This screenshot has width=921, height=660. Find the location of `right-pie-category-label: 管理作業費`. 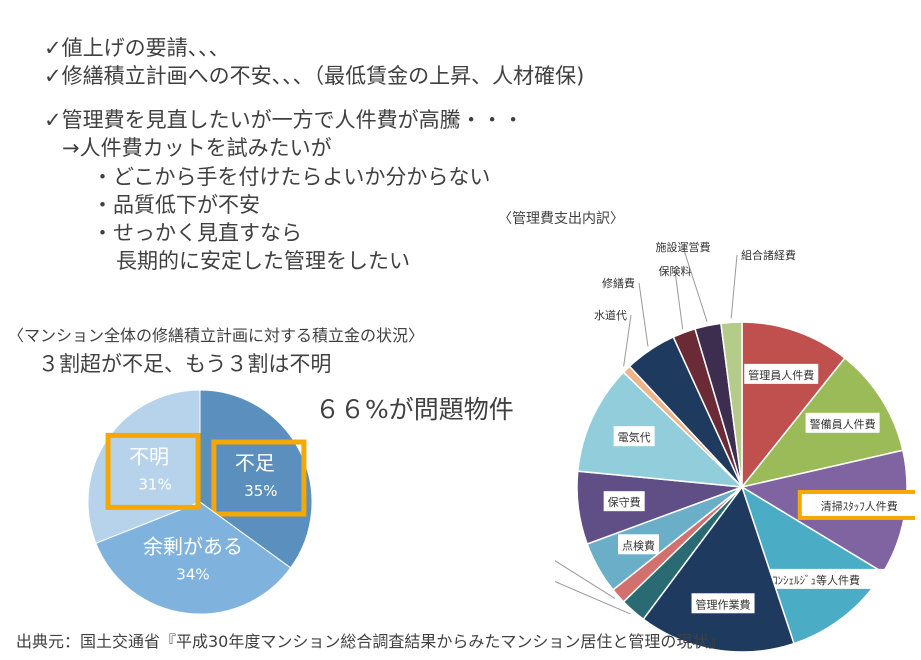

right-pie-category-label: 管理作業費 is located at coordinates (723, 604).